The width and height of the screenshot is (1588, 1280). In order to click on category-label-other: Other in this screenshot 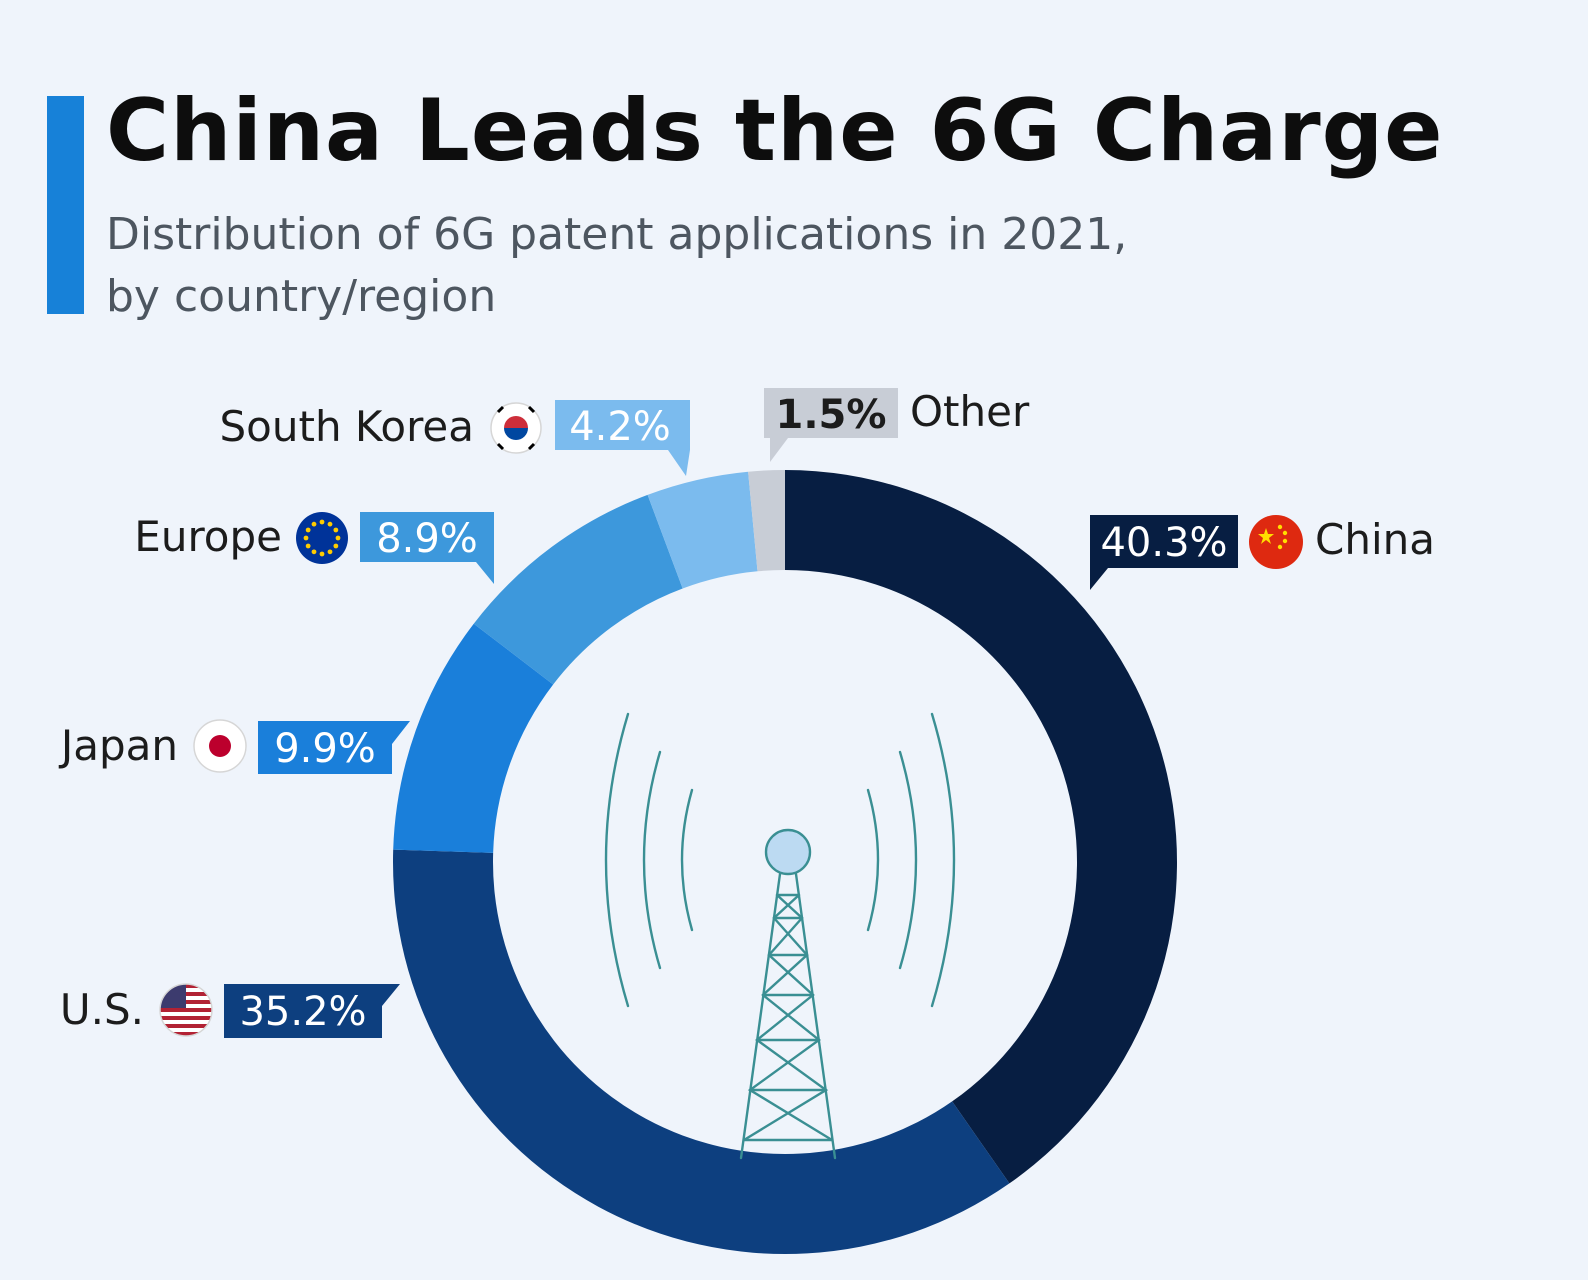, I will do `click(970, 411)`.